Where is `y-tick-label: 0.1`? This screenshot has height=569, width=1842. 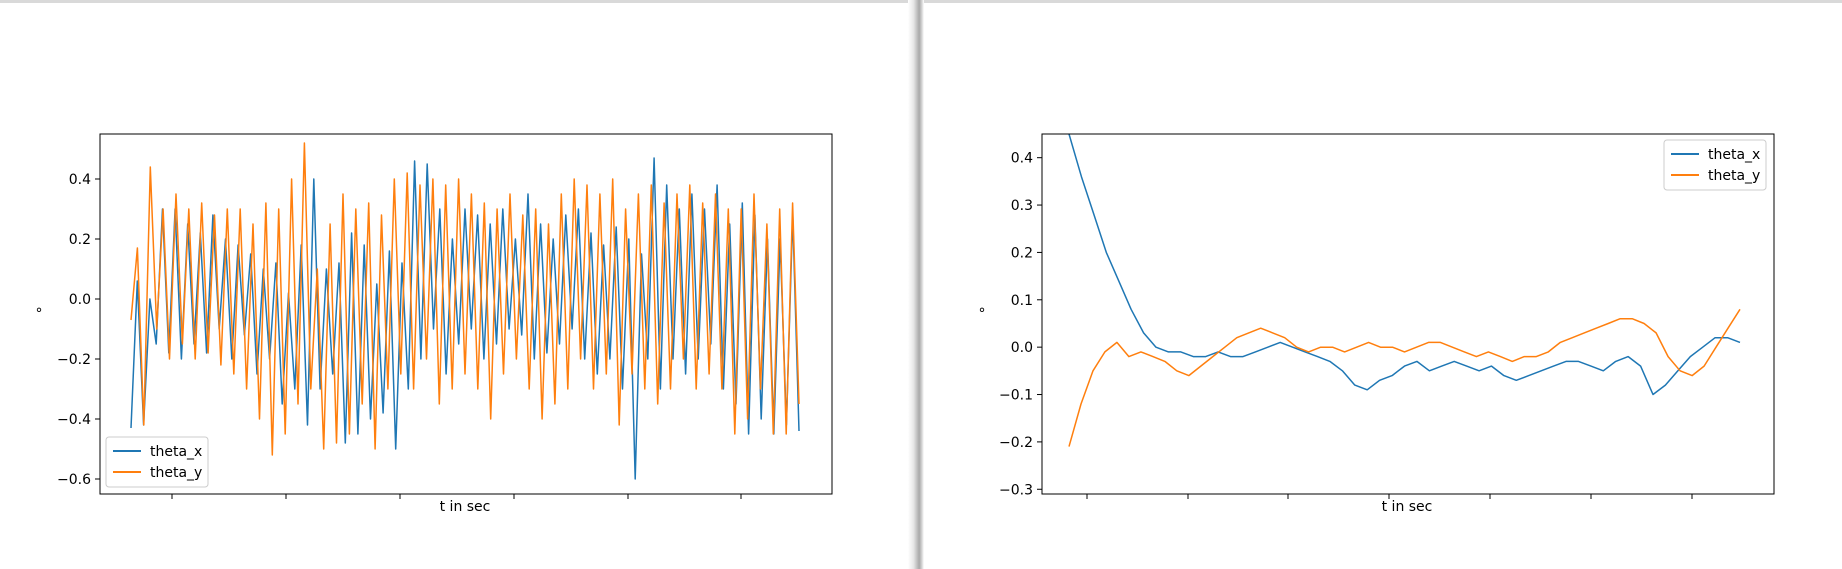
y-tick-label: 0.1 is located at coordinates (1022, 301).